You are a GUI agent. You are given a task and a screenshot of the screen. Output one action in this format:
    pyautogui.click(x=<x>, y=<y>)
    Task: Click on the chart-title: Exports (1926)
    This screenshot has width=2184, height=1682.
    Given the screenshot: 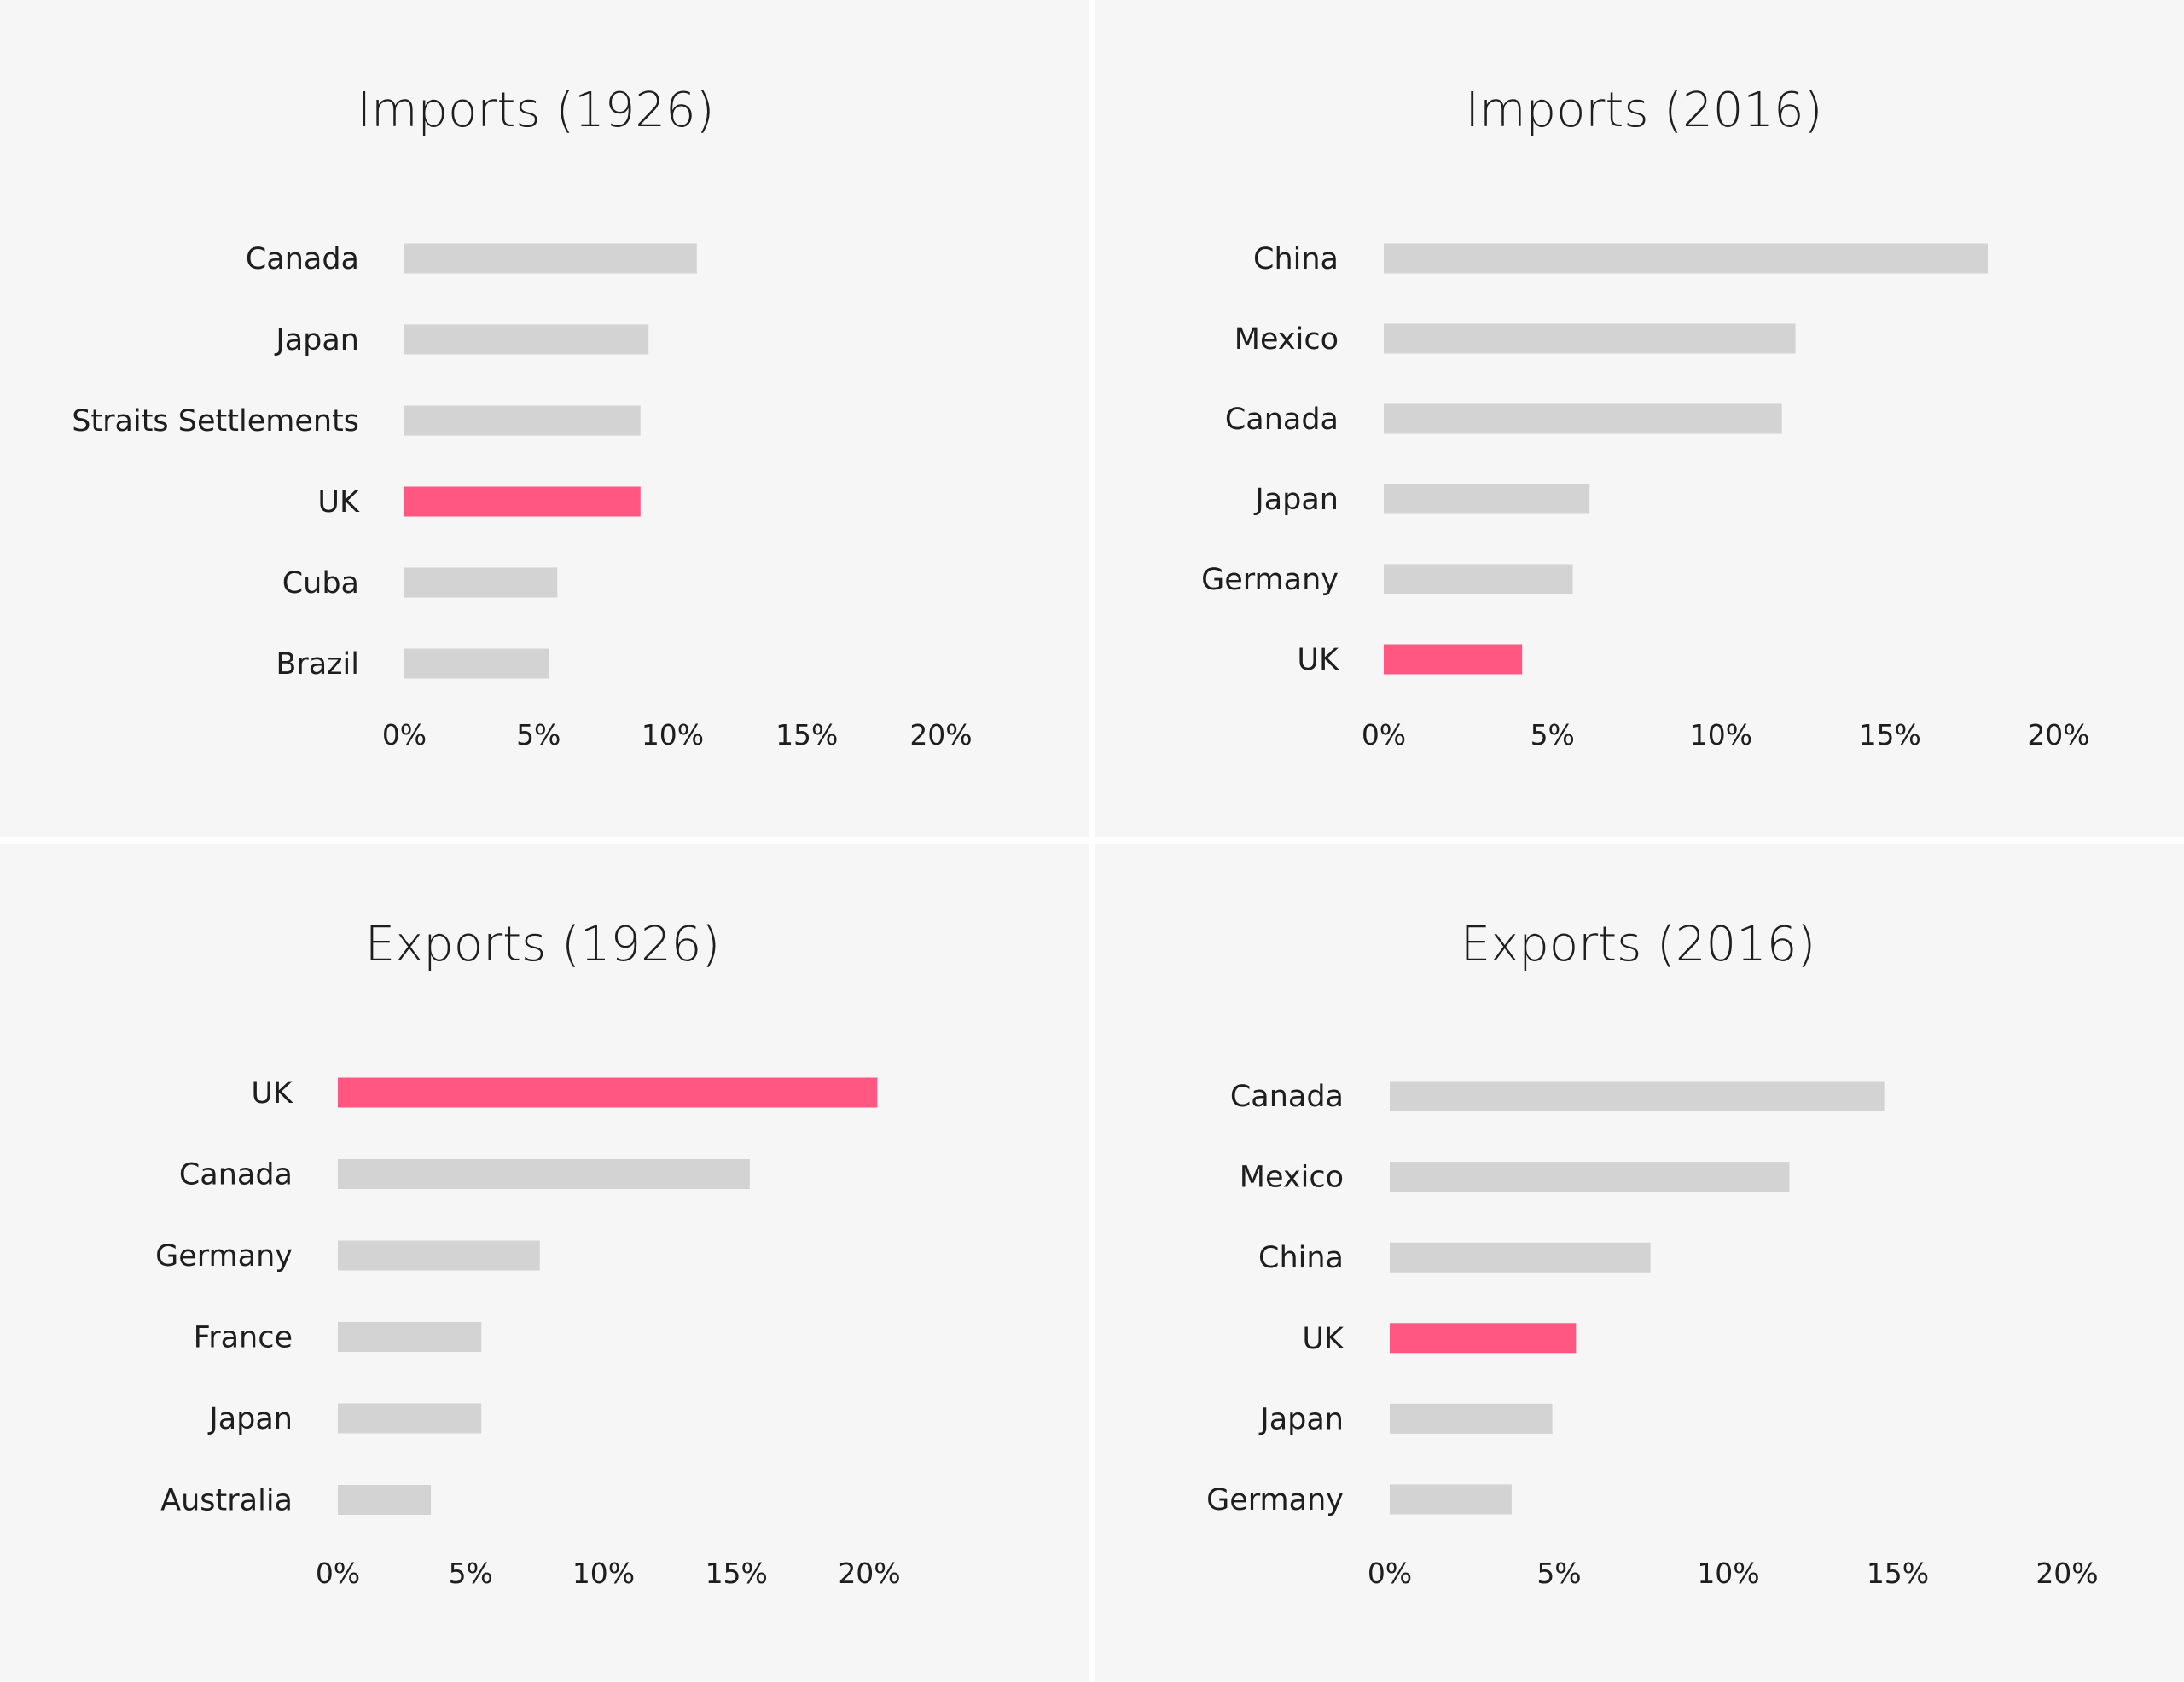 What is the action you would take?
    pyautogui.click(x=543, y=944)
    